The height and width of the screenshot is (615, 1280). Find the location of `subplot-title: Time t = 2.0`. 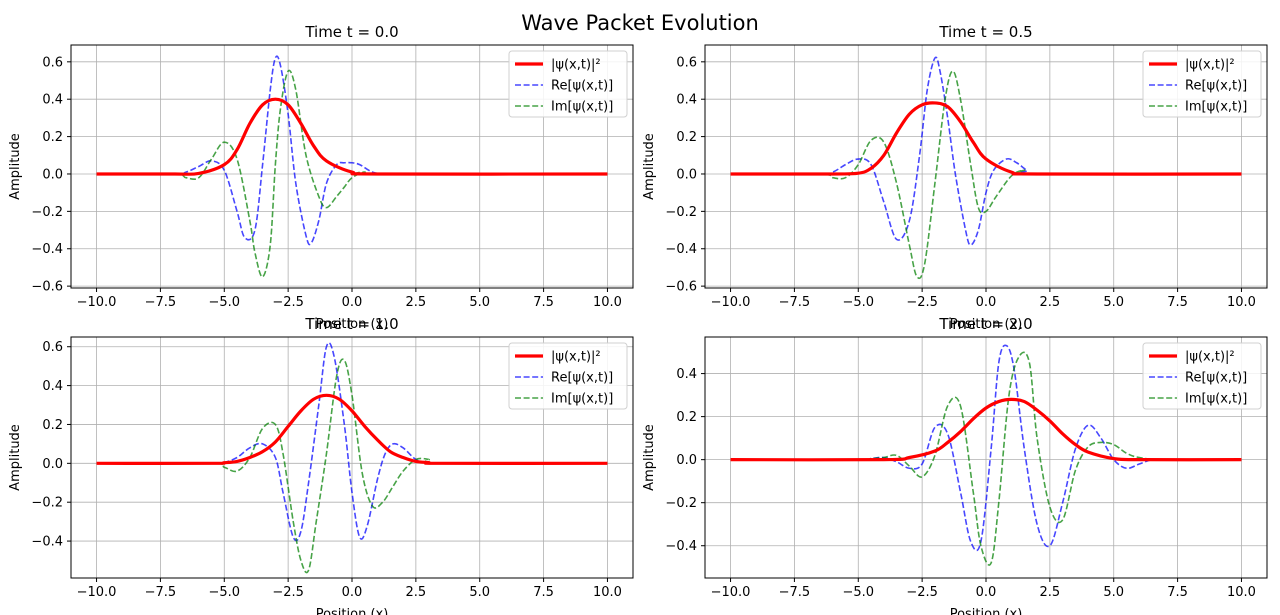

subplot-title: Time t = 2.0 is located at coordinates (985, 324).